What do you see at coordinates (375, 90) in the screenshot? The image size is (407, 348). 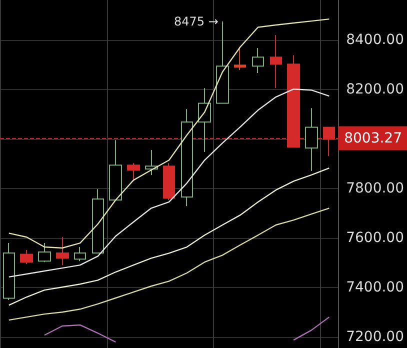 I see `y-tick-label: 8200.00` at bounding box center [375, 90].